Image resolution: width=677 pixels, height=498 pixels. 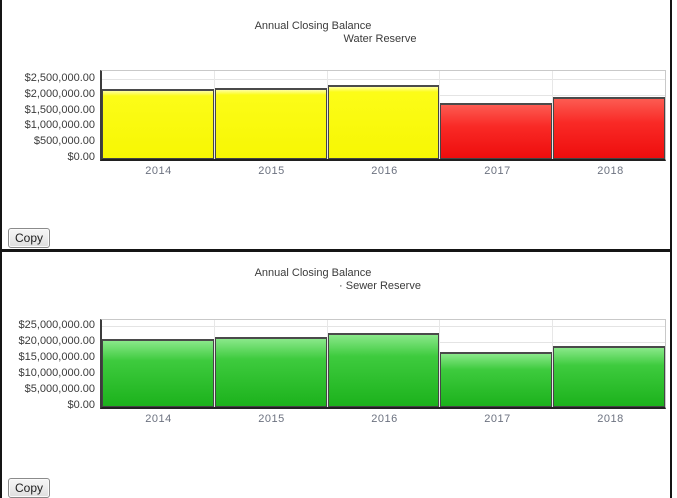 I want to click on y-tick-label: $25,000,000.00, so click(x=56, y=325).